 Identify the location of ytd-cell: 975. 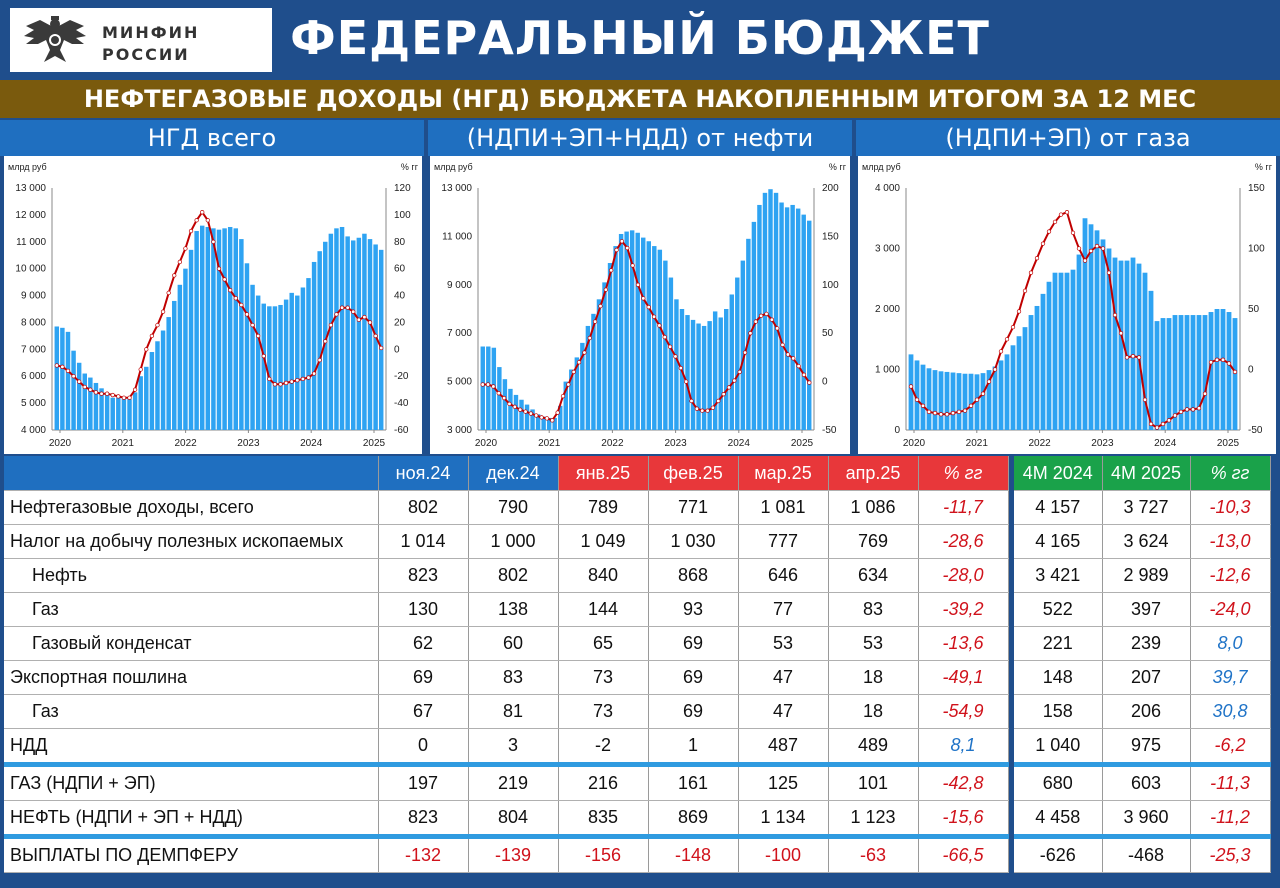
(1146, 747).